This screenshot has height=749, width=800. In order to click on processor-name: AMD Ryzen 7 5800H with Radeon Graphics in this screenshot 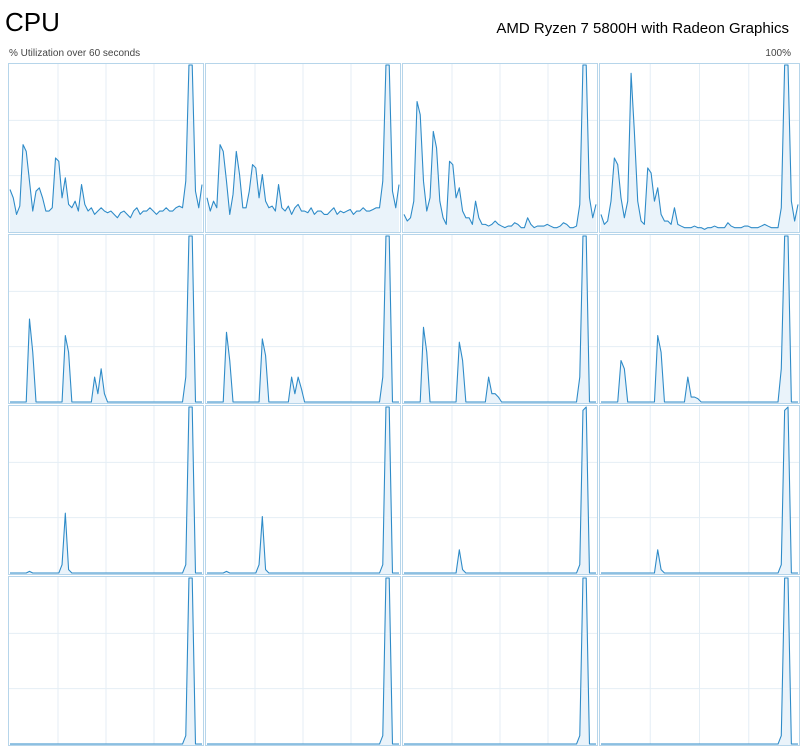, I will do `click(642, 28)`.